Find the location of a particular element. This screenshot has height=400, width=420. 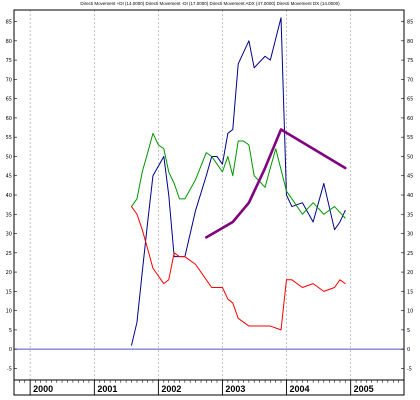

y-tick-label-left: 25 is located at coordinates (9, 254).